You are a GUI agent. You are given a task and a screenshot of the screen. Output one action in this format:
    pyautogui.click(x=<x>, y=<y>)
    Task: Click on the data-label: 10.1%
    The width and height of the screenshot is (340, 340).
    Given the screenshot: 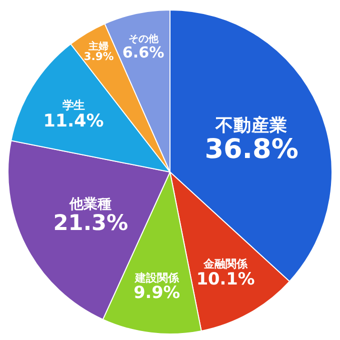 What is the action you would take?
    pyautogui.click(x=225, y=278)
    